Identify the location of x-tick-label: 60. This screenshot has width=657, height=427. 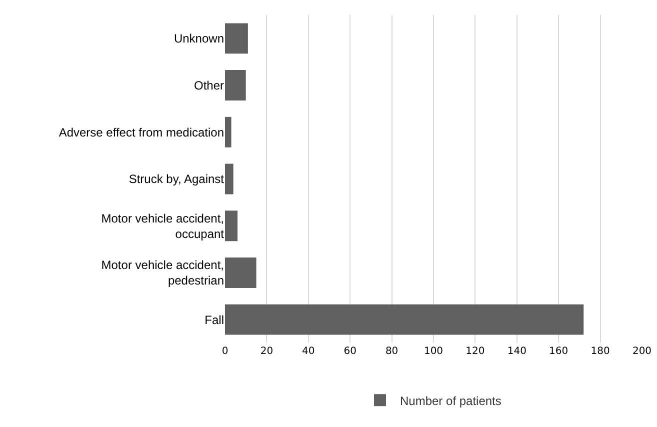
(350, 351).